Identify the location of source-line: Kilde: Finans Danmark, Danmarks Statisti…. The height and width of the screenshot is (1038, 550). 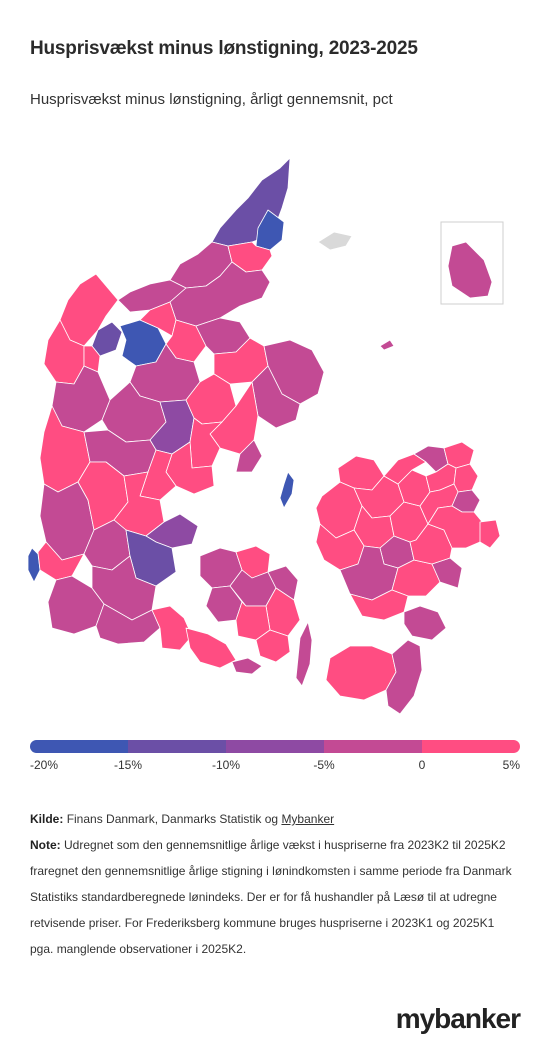
(275, 819).